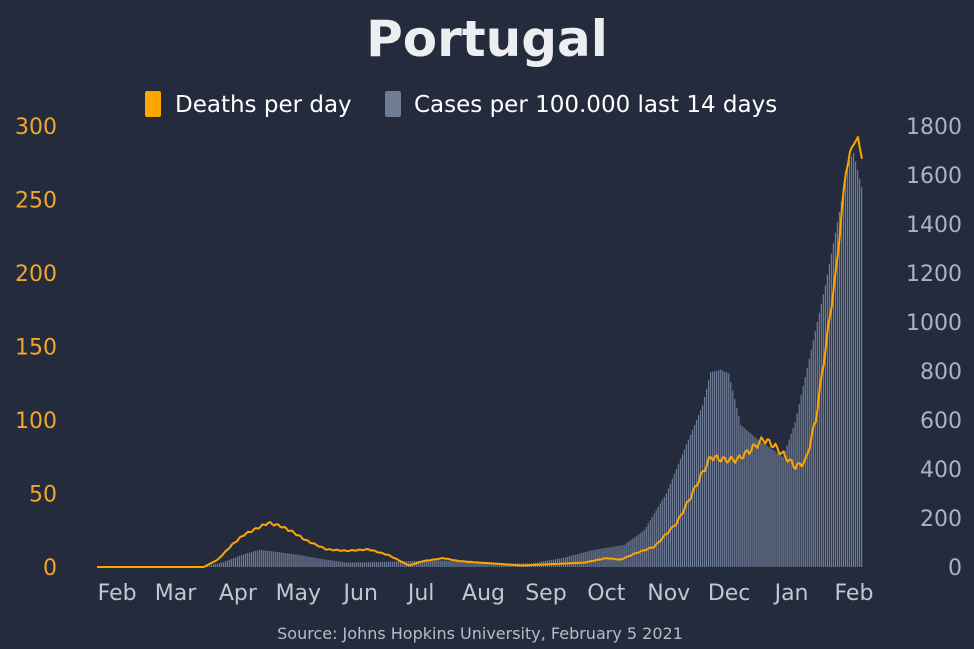 The height and width of the screenshot is (649, 974). What do you see at coordinates (487, 39) in the screenshot?
I see `chart-title: Portugal` at bounding box center [487, 39].